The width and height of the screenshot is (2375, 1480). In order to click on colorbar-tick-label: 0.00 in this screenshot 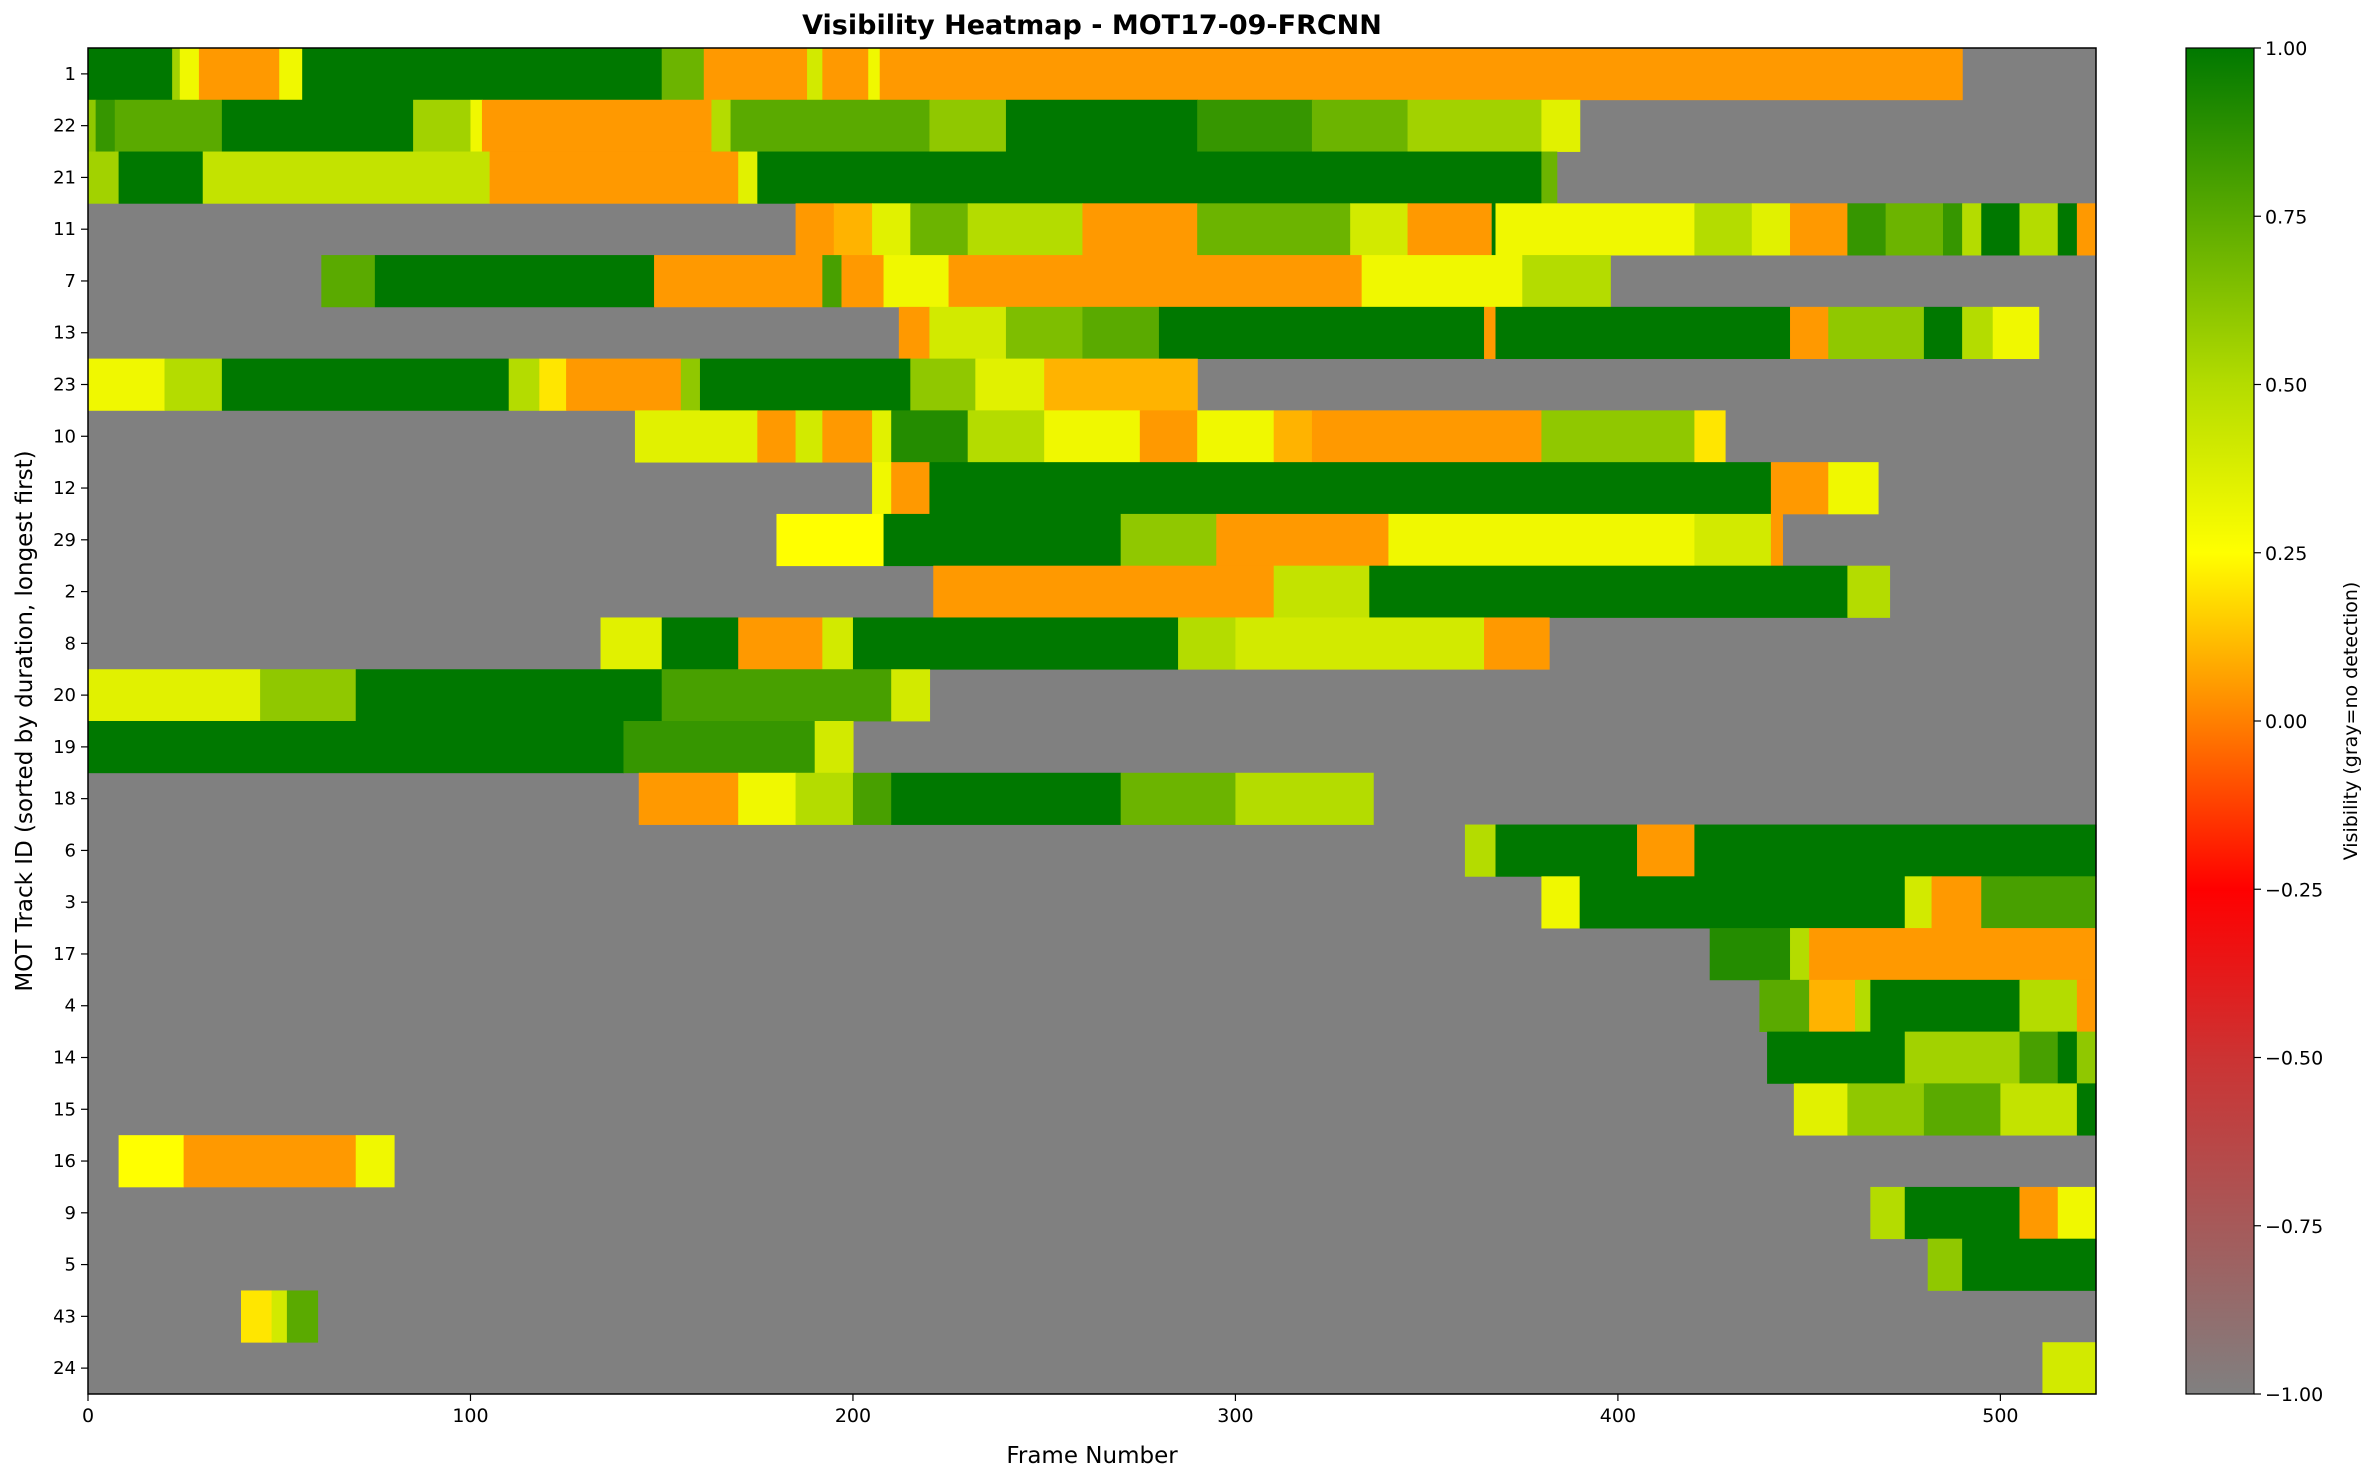, I will do `click(2286, 722)`.